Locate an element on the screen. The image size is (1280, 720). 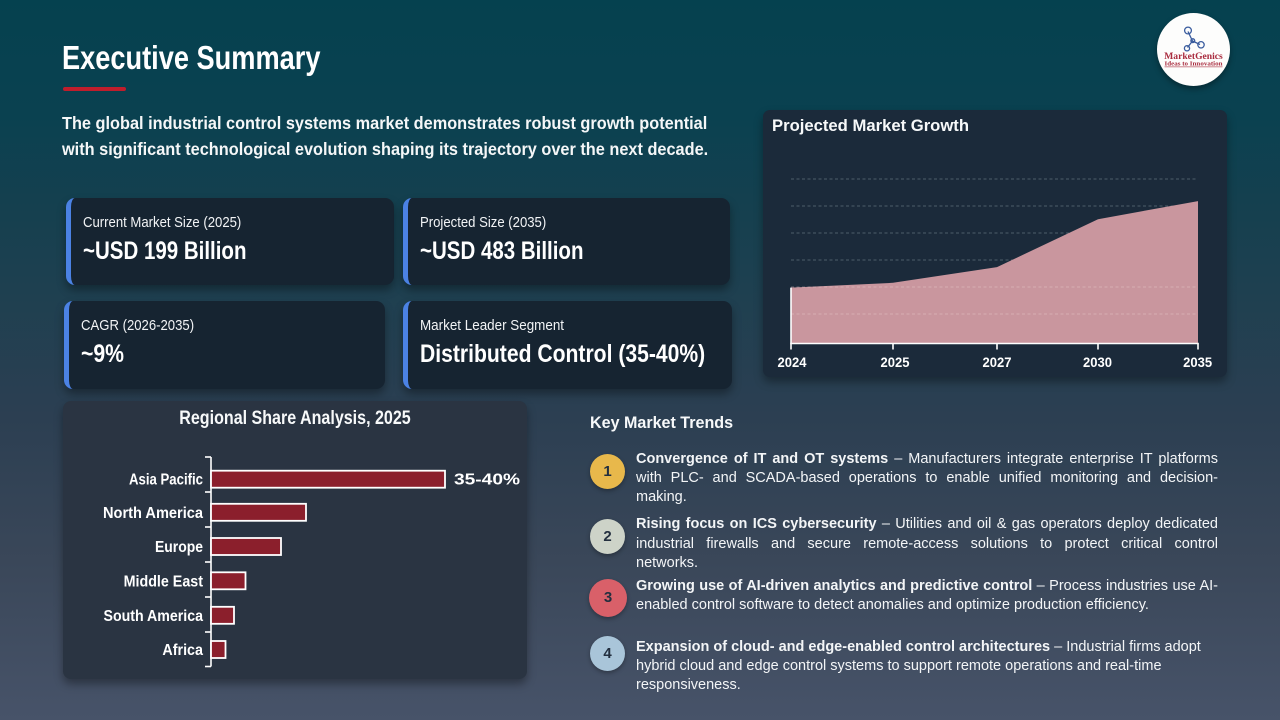
svg-text: Middle East is located at coordinates (164, 581).